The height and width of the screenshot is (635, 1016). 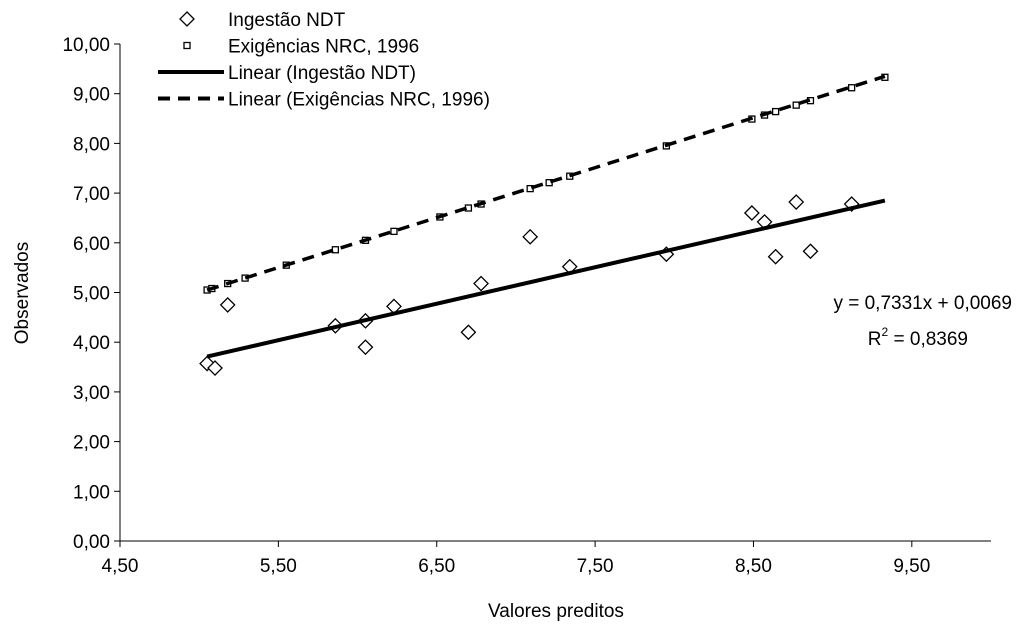 I want to click on y-tick-label: 7,00, so click(x=91, y=194).